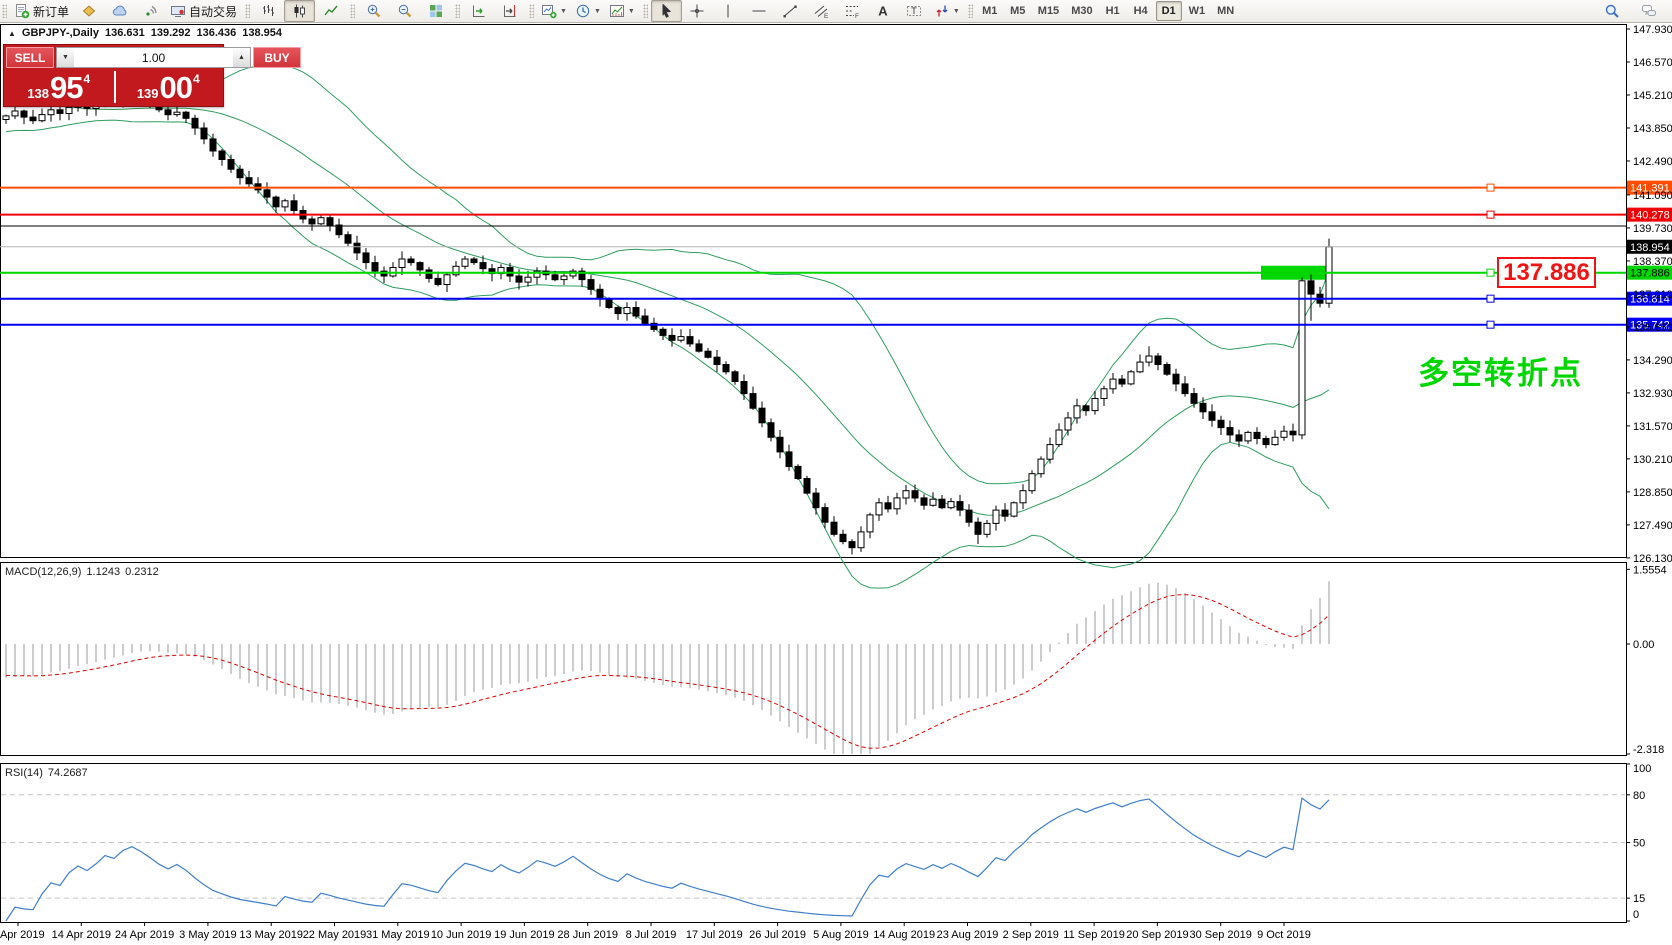 The image size is (1672, 945). I want to click on trendline-button, so click(790, 11).